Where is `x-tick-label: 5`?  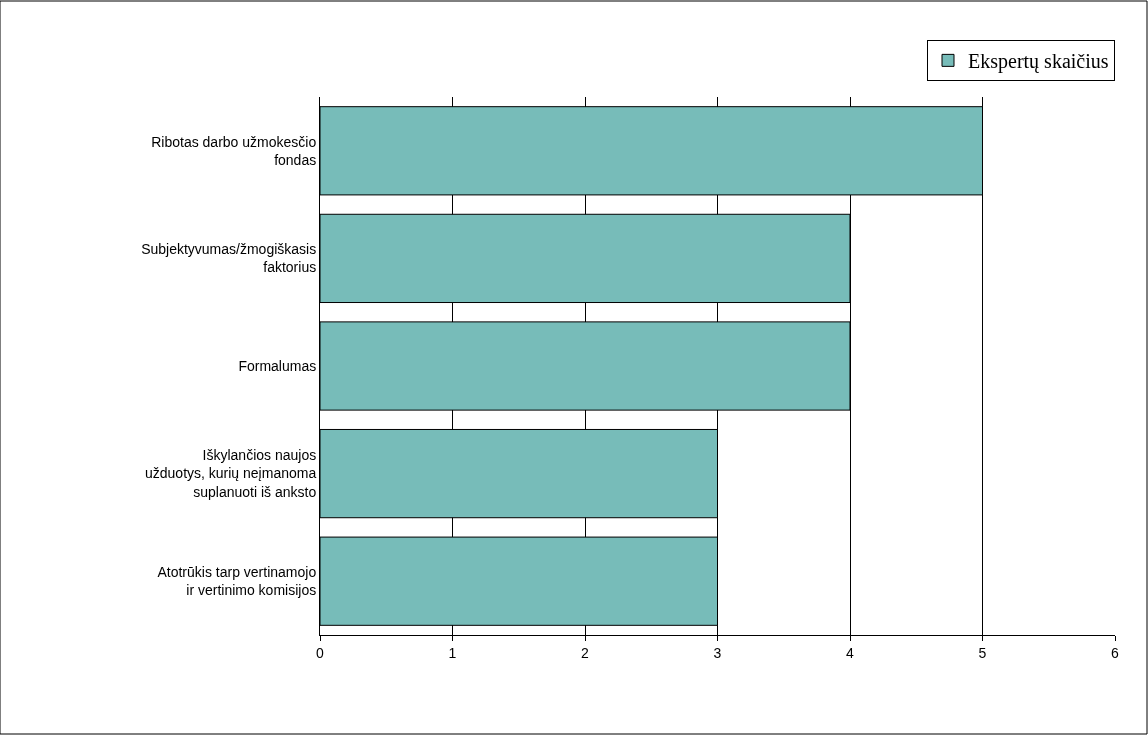 x-tick-label: 5 is located at coordinates (982, 652).